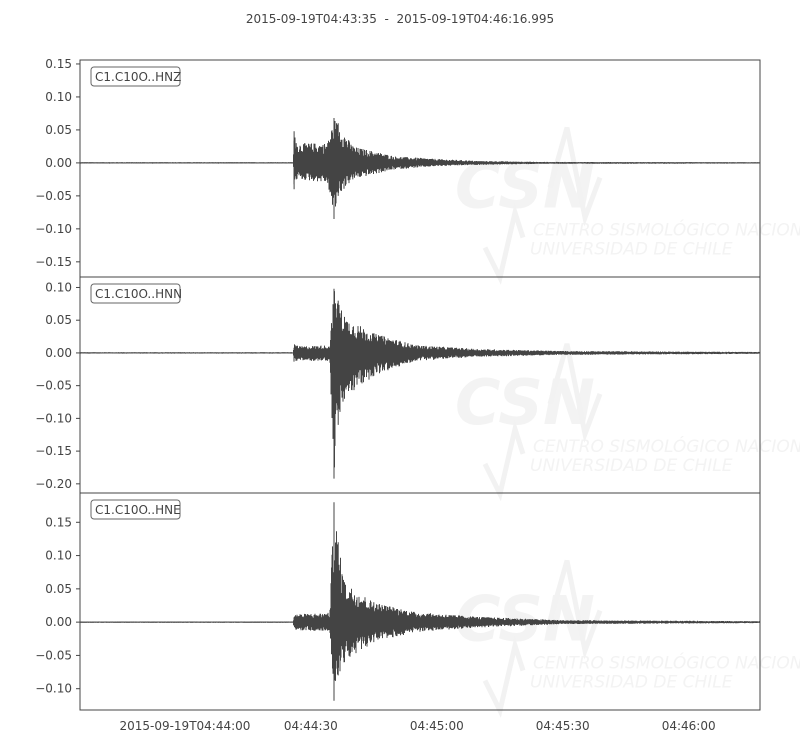  What do you see at coordinates (437, 726) in the screenshot?
I see `x-tick-label: 04:45:00` at bounding box center [437, 726].